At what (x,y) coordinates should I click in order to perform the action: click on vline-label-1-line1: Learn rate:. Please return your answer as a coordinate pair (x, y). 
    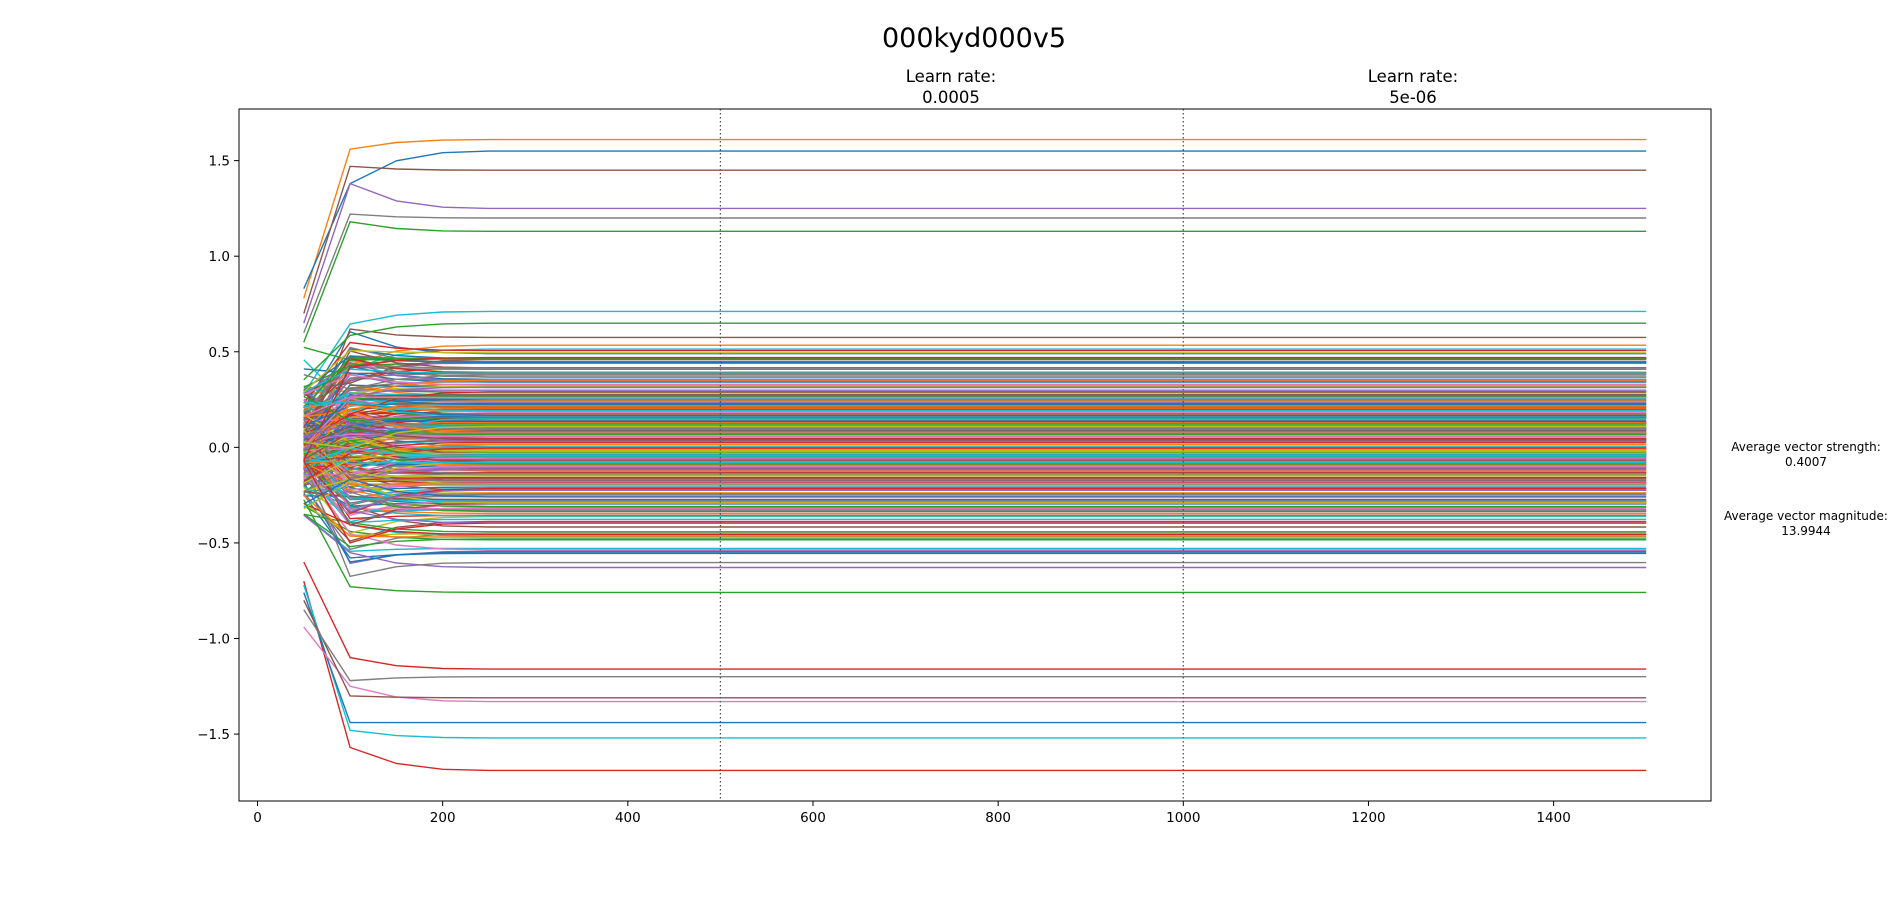
    Looking at the image, I should click on (951, 76).